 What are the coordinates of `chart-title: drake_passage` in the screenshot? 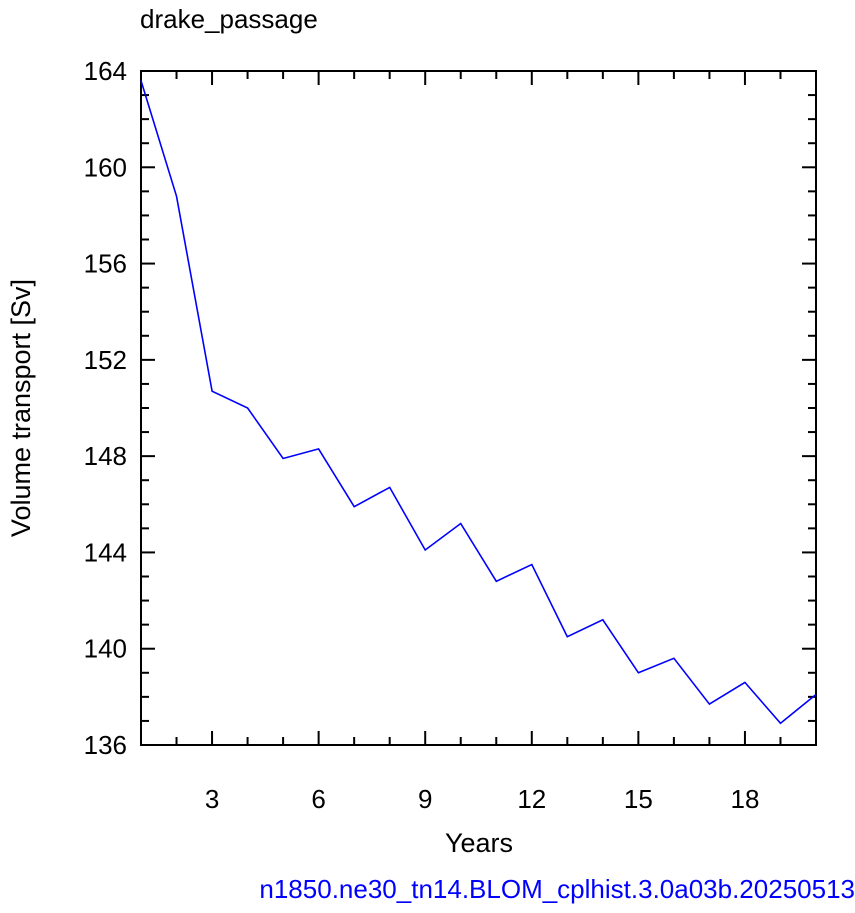 It's located at (229, 19).